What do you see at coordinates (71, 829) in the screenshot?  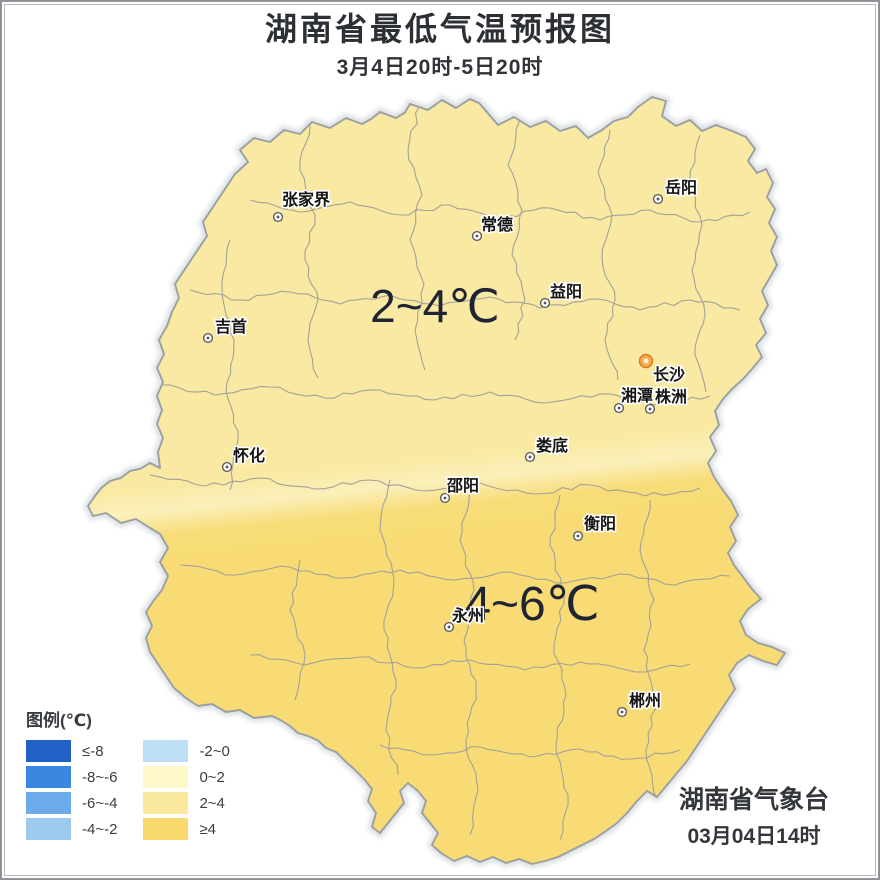 I see `legend-item: -4~-2` at bounding box center [71, 829].